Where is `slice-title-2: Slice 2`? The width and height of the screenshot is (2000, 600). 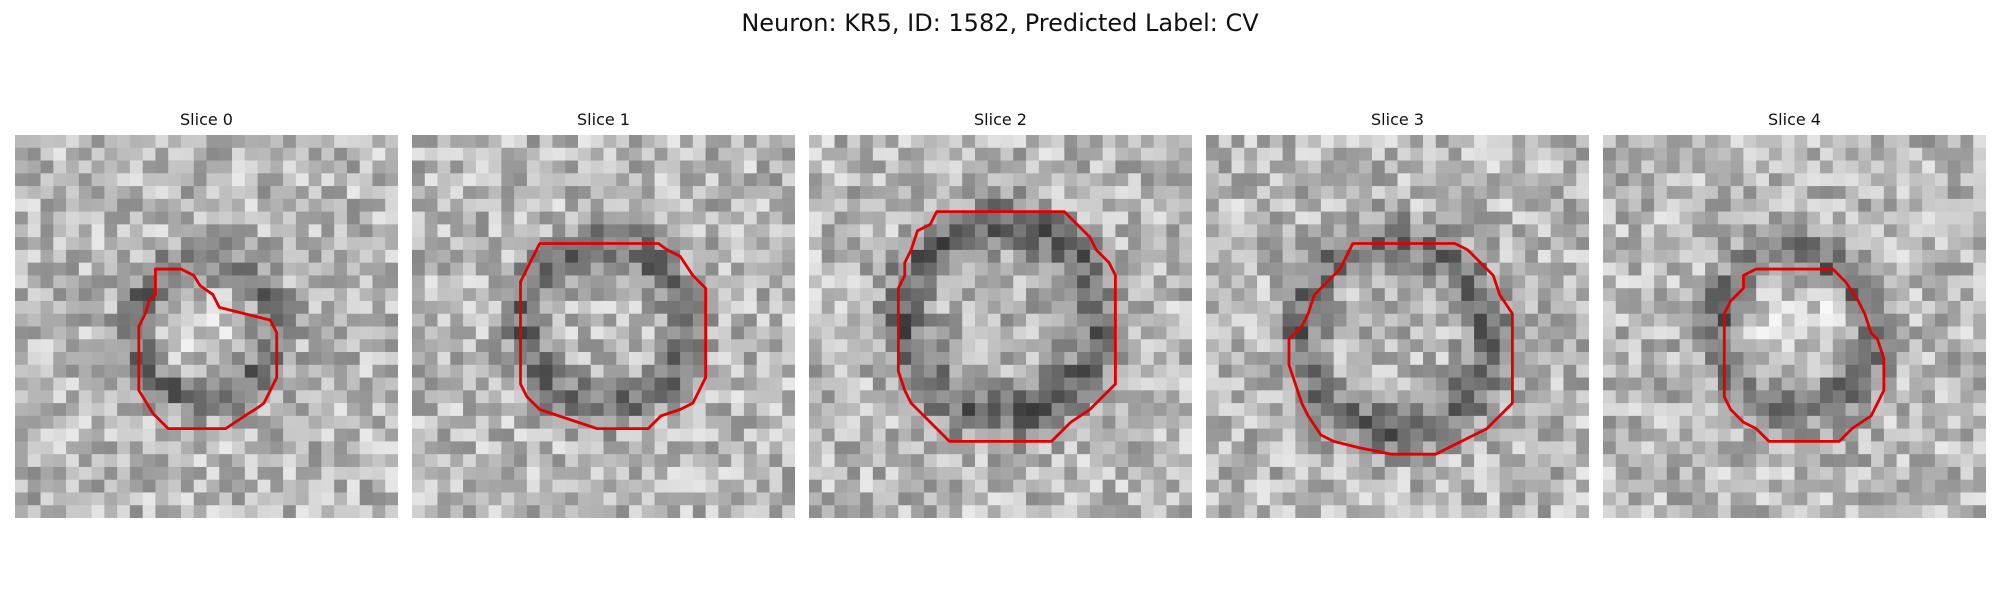
slice-title-2: Slice 2 is located at coordinates (1000, 119).